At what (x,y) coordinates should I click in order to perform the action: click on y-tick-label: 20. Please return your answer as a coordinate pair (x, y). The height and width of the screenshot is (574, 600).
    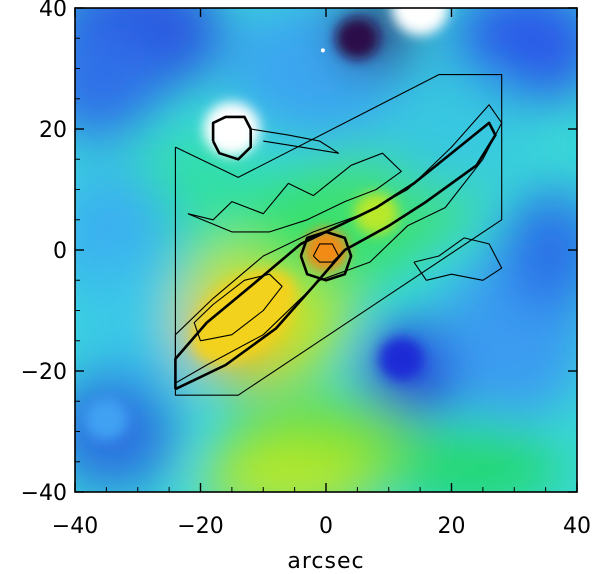
    Looking at the image, I should click on (53, 130).